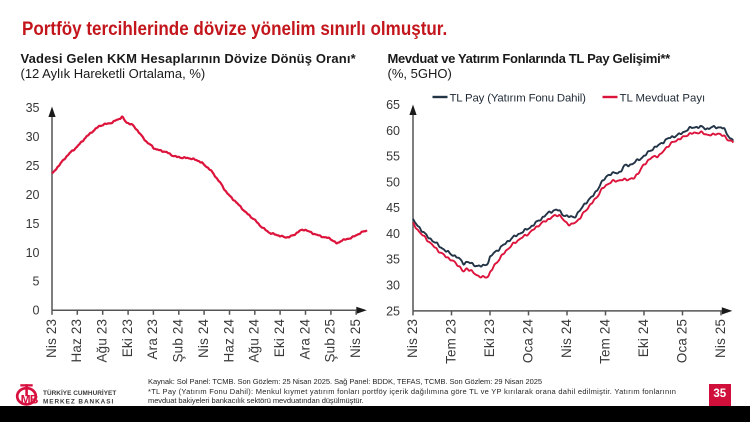 The image size is (750, 422). What do you see at coordinates (393, 157) in the screenshot?
I see `svg-text: 55` at bounding box center [393, 157].